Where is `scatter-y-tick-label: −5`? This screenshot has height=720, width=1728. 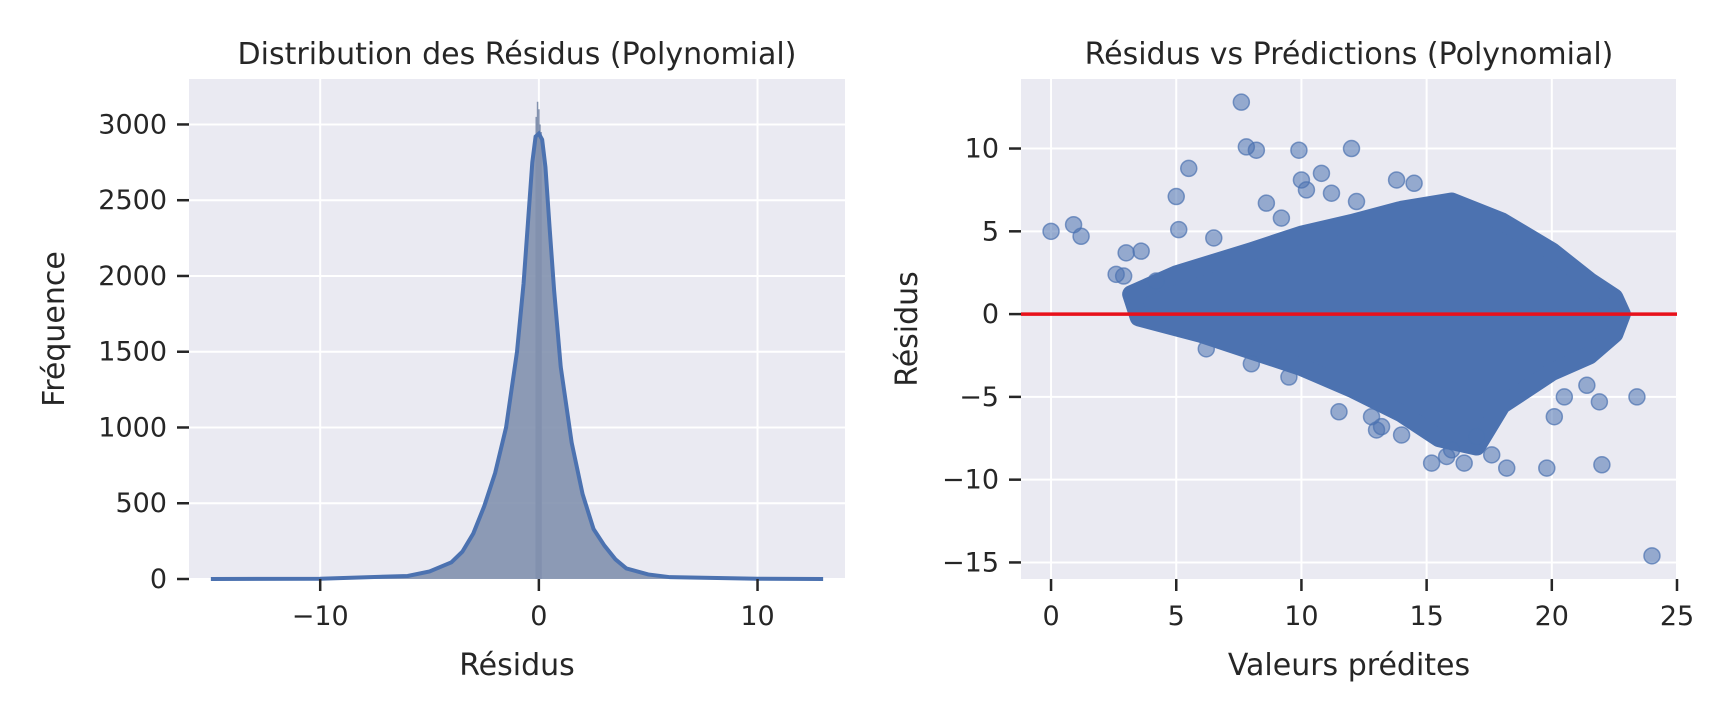
scatter-y-tick-label: −5 is located at coordinates (979, 397).